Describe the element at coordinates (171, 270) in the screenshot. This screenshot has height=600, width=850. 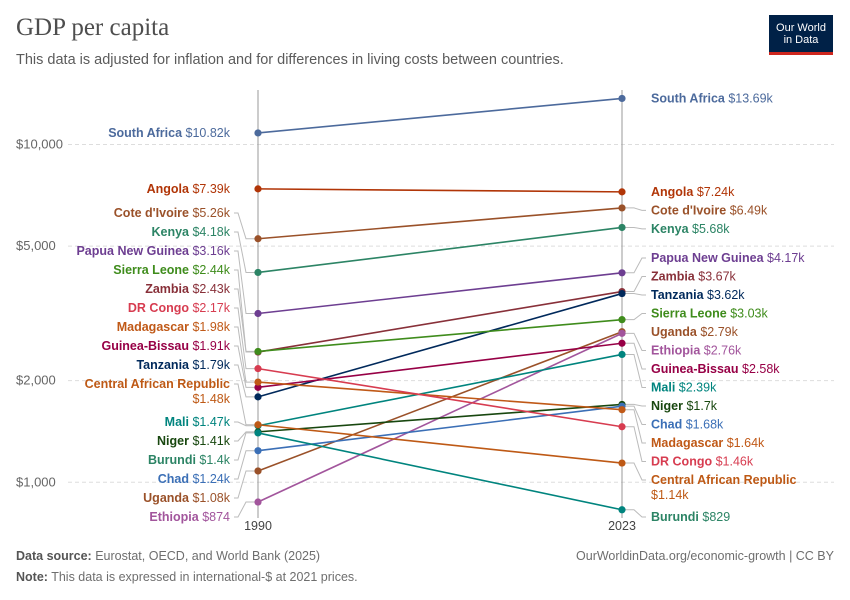
I see `left-label-sierra-leone: Sierra Leone $2.44k` at that location.